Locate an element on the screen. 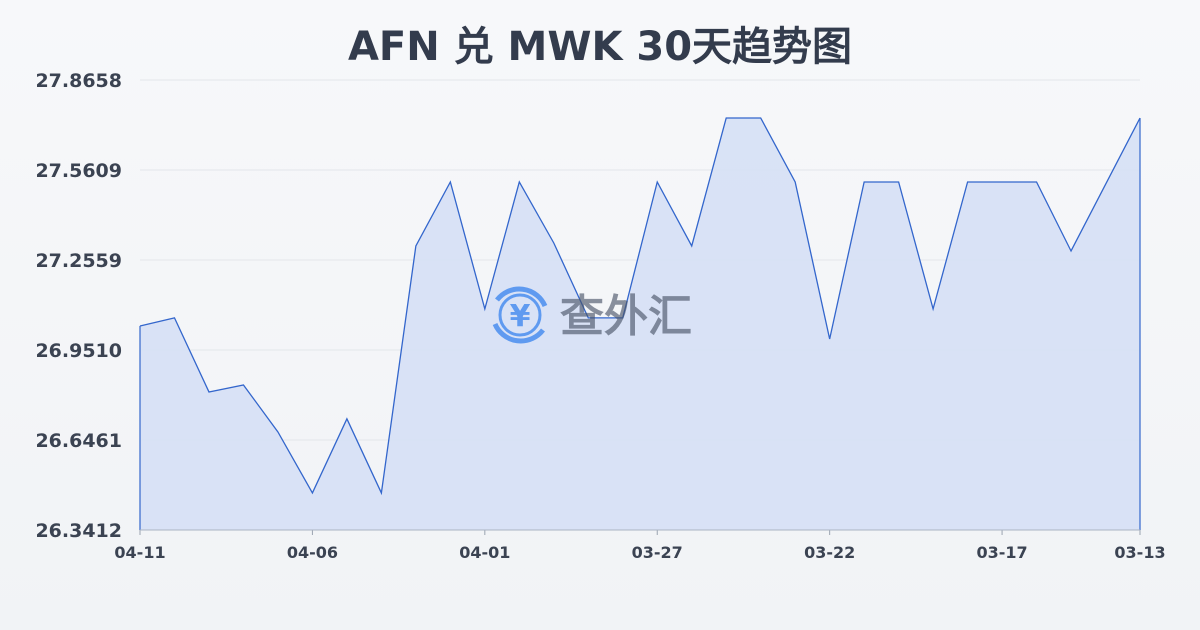 The image size is (1200, 630). x-tick-label: 03-27 is located at coordinates (657, 552).